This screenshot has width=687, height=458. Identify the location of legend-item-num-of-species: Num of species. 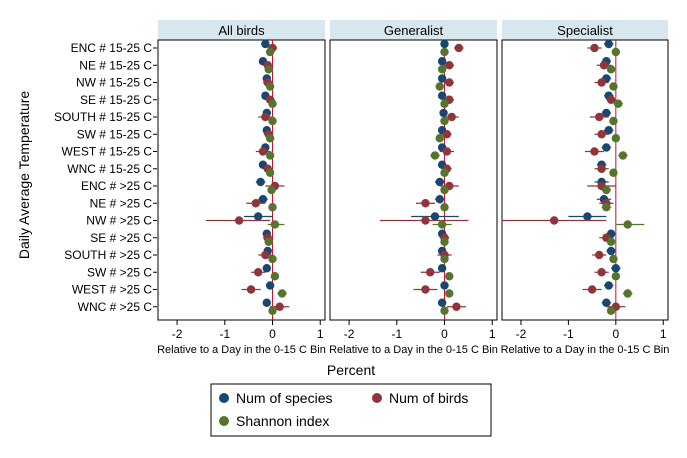
(275, 398).